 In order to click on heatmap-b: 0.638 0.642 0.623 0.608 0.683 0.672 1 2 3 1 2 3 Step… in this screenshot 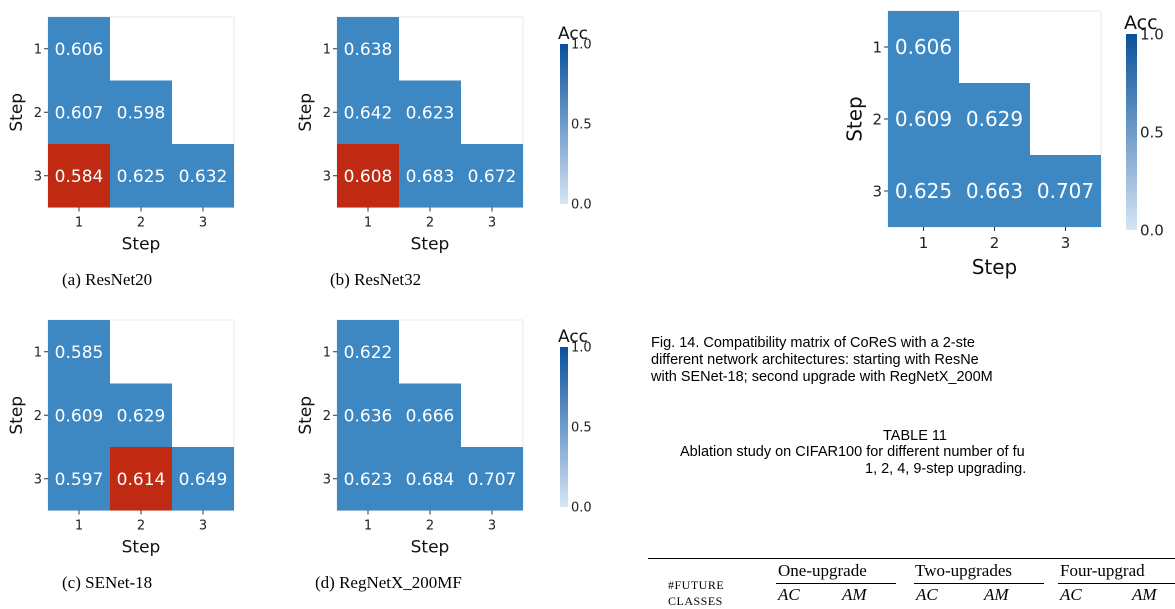, I will do `click(410, 135)`.